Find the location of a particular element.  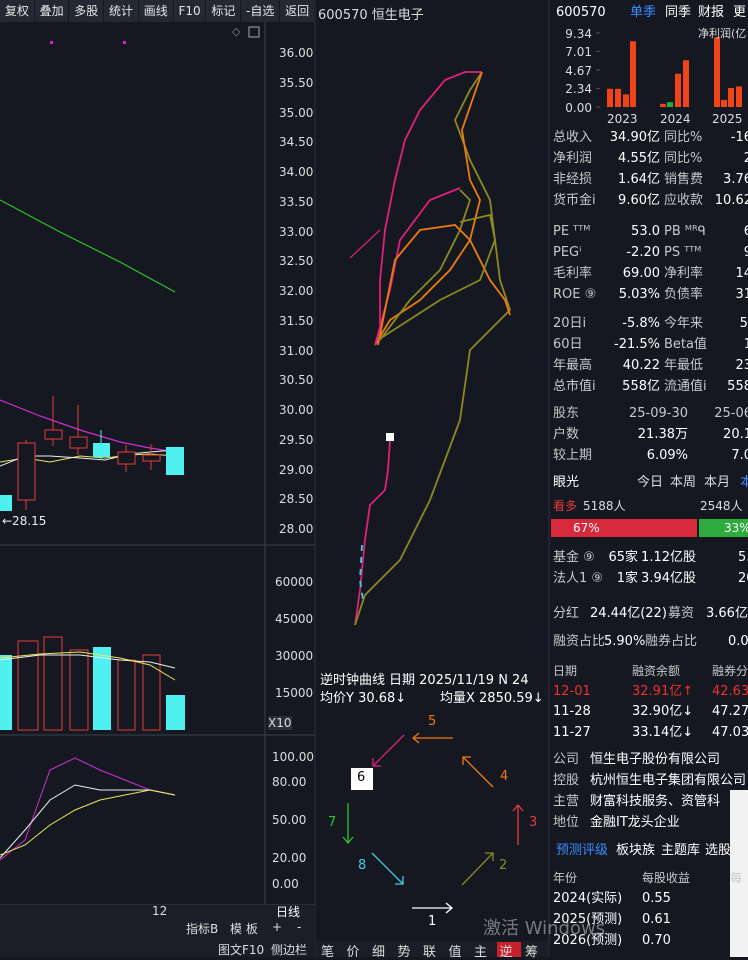

date-label: 12 is located at coordinates (160, 911).